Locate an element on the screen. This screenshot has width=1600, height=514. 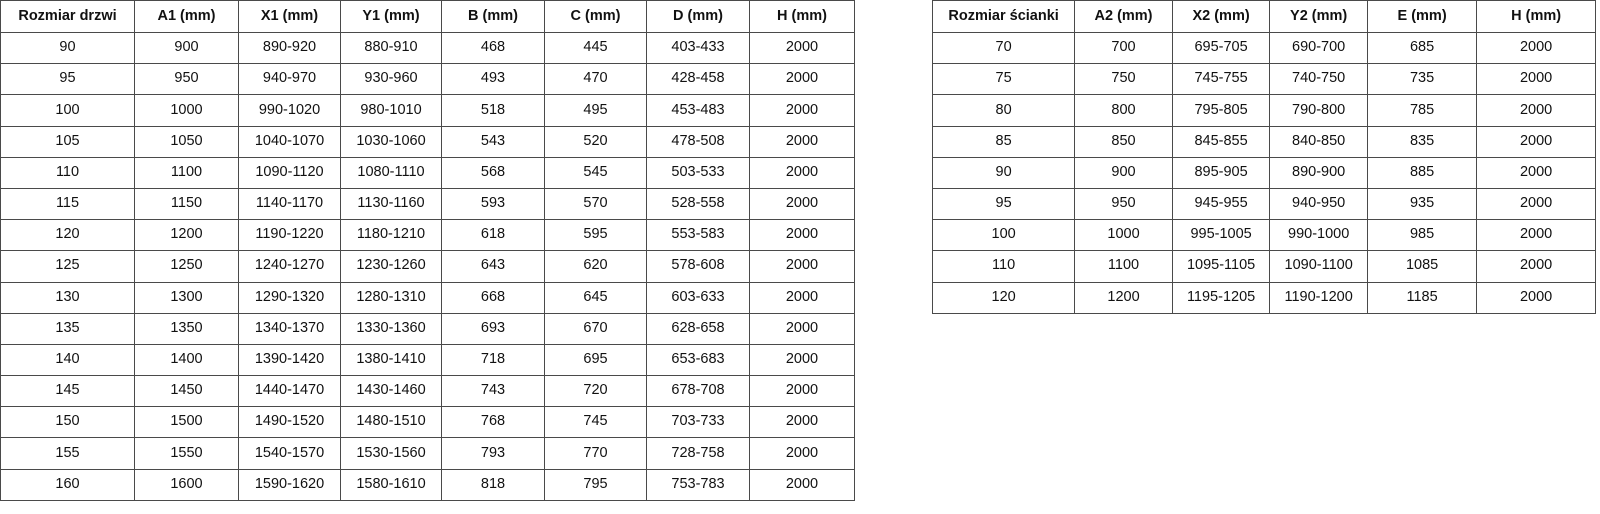
table-cell: 145 is located at coordinates (67, 391).